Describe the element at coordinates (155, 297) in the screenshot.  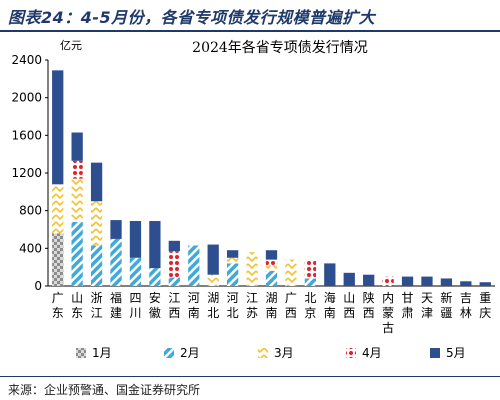
I see `x-tick-label: 安` at that location.